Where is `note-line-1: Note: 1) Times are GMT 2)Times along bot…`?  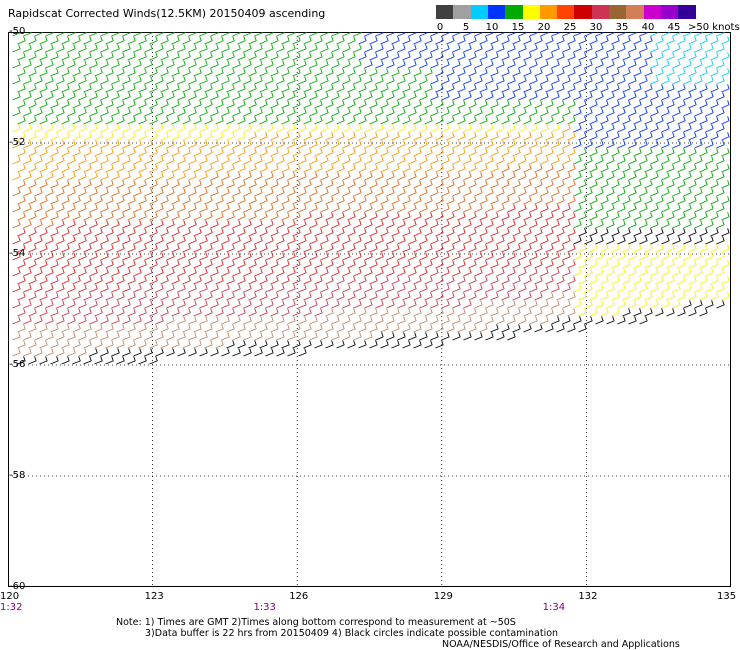 note-line-1: Note: 1) Times are GMT 2)Times along bot… is located at coordinates (316, 622).